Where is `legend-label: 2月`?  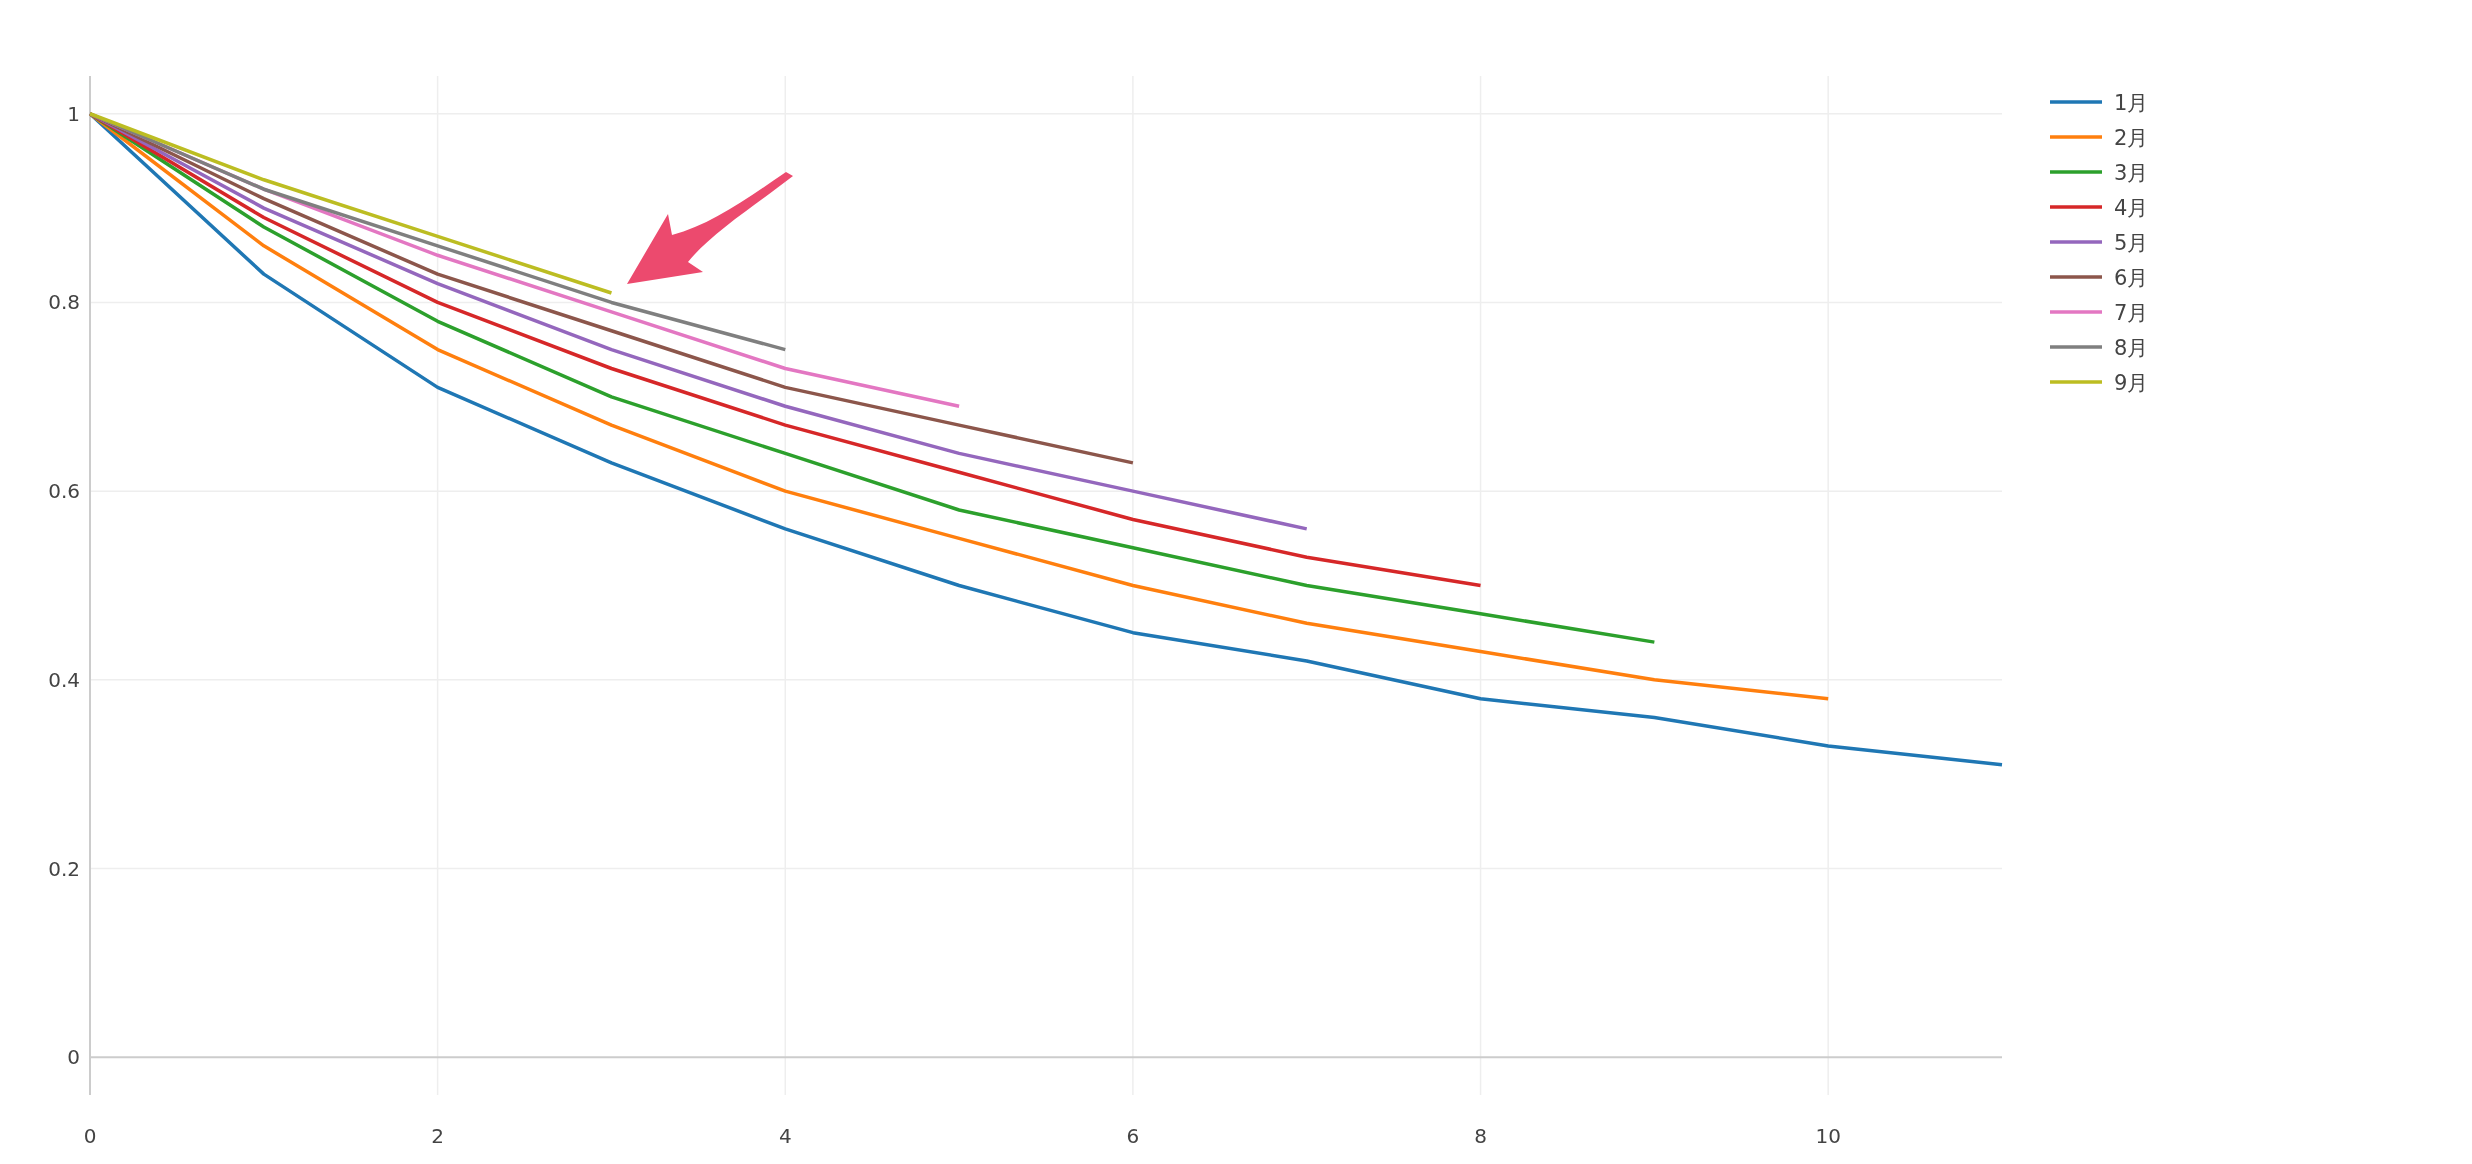
legend-label: 2月 is located at coordinates (2131, 138).